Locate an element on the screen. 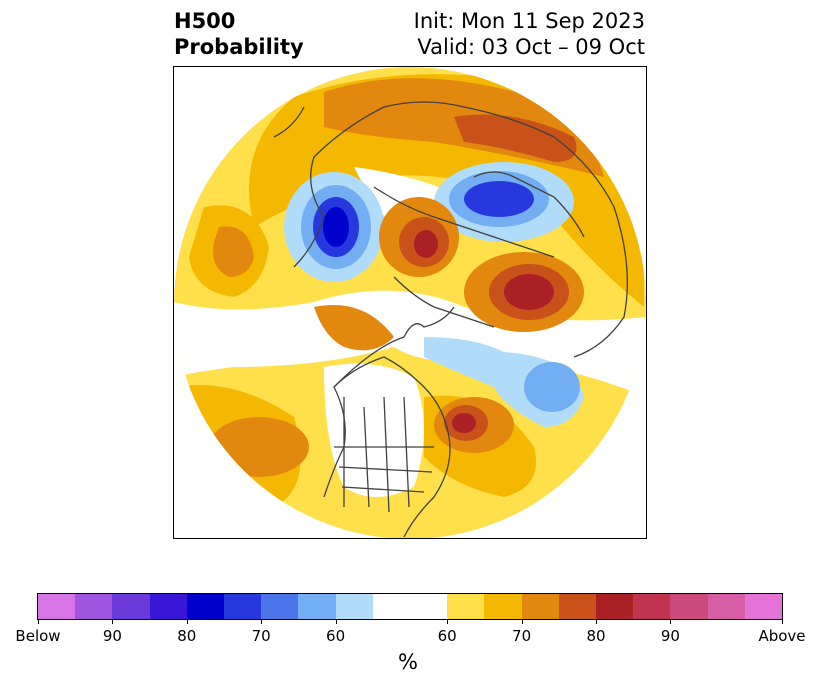 The width and height of the screenshot is (819, 686). neutral-usa is located at coordinates (374, 430).